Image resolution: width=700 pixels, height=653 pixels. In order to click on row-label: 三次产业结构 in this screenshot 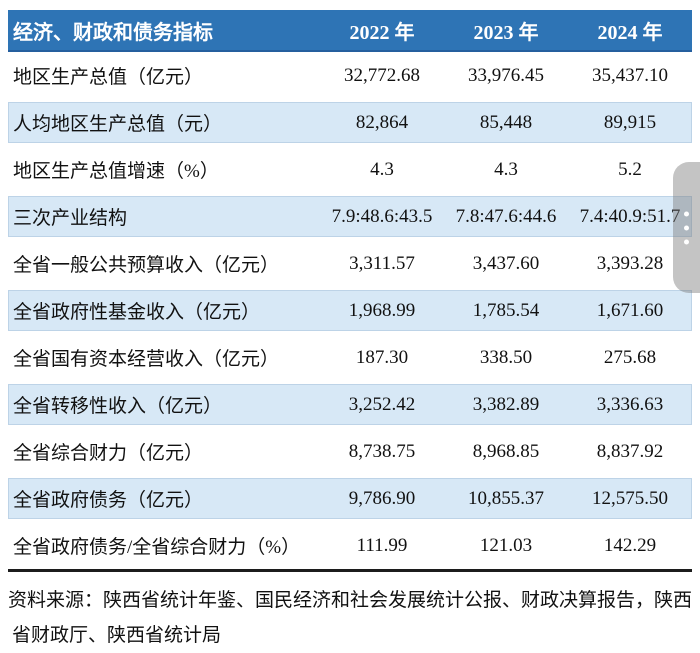, I will do `click(70, 218)`.